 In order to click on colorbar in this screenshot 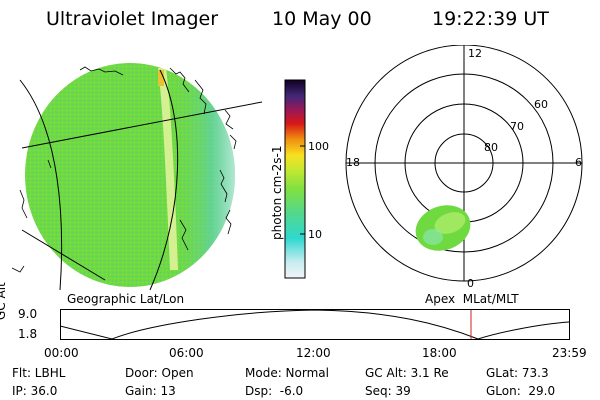, I will do `click(295, 179)`.